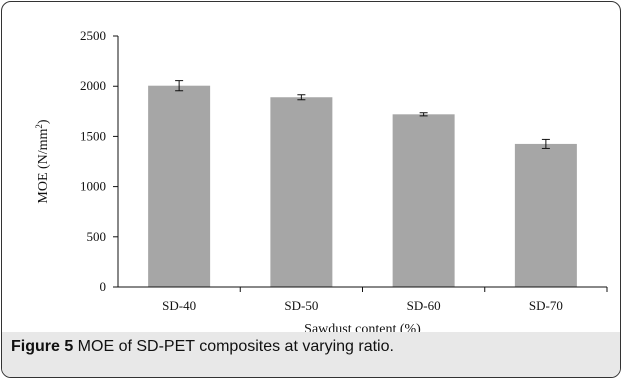 The height and width of the screenshot is (382, 625). Describe the element at coordinates (42, 346) in the screenshot. I see `figure-number: Figure 5` at that location.